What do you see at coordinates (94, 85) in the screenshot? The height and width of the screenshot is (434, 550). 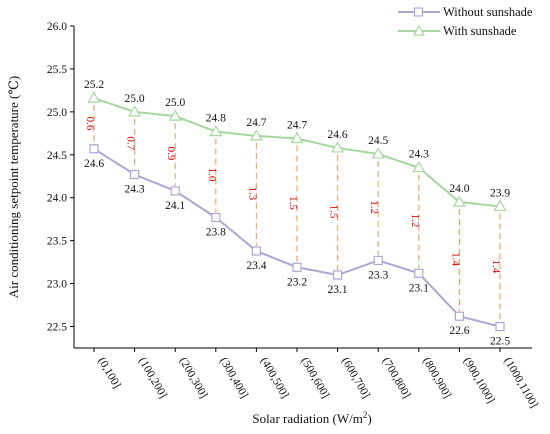 I see `value-label-with-sunshade: 25.2` at bounding box center [94, 85].